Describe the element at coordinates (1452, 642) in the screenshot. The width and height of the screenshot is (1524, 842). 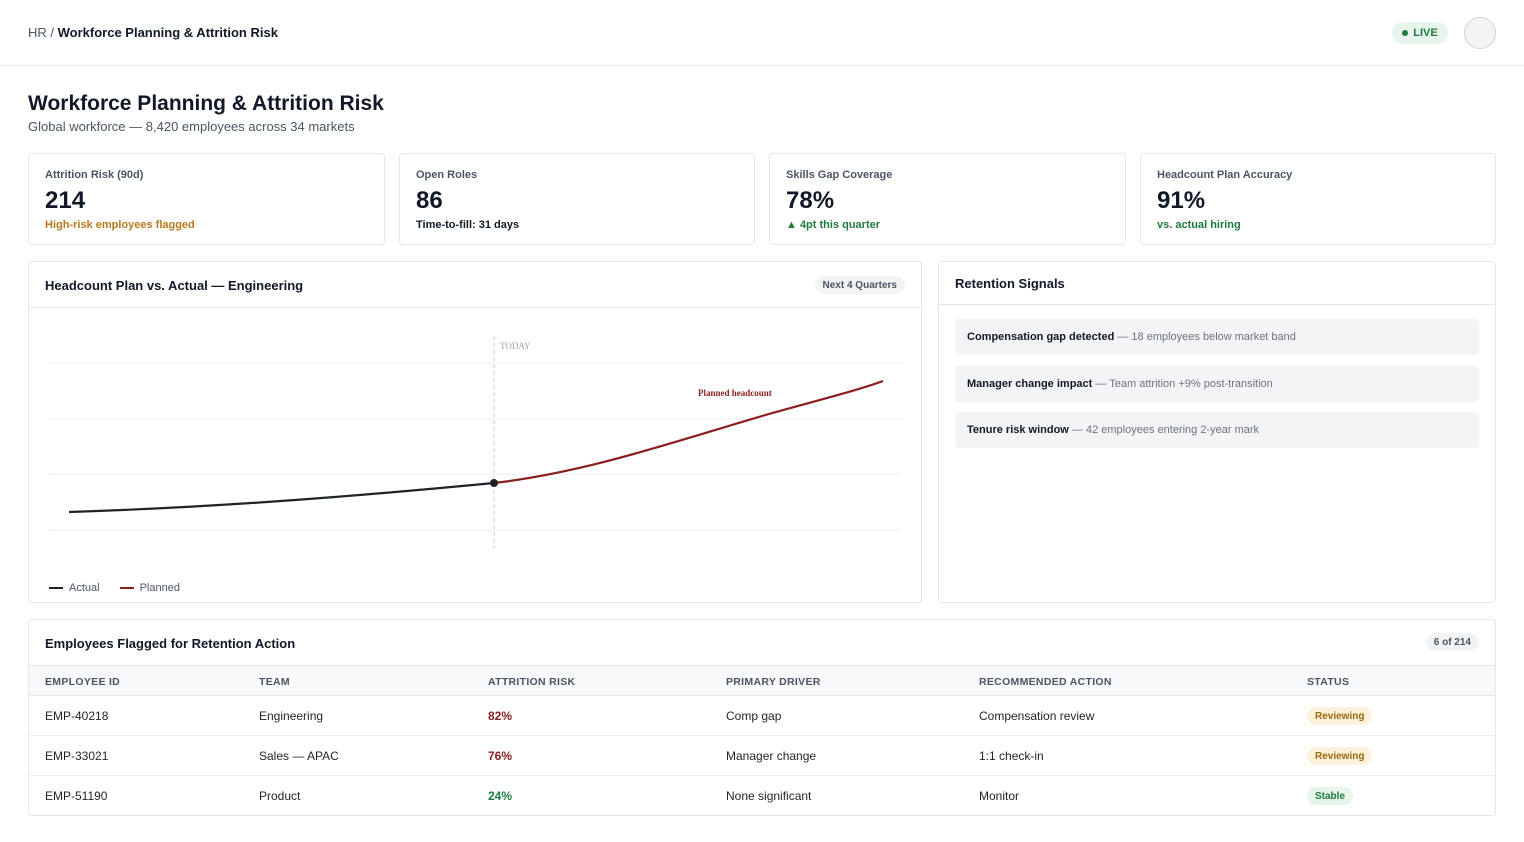
I see `count-badge: 6 of 214` at that location.